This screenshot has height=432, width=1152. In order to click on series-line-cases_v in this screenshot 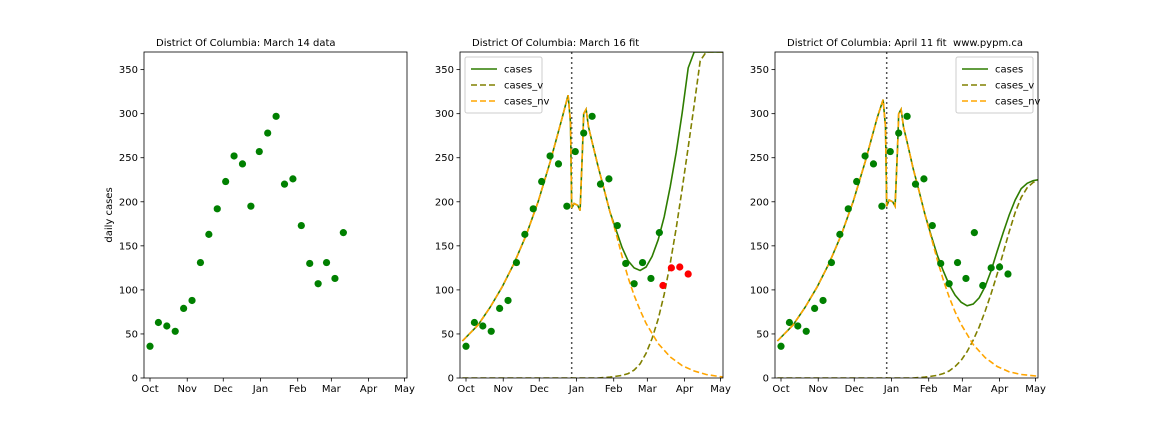, I will do `click(907, 278)`.